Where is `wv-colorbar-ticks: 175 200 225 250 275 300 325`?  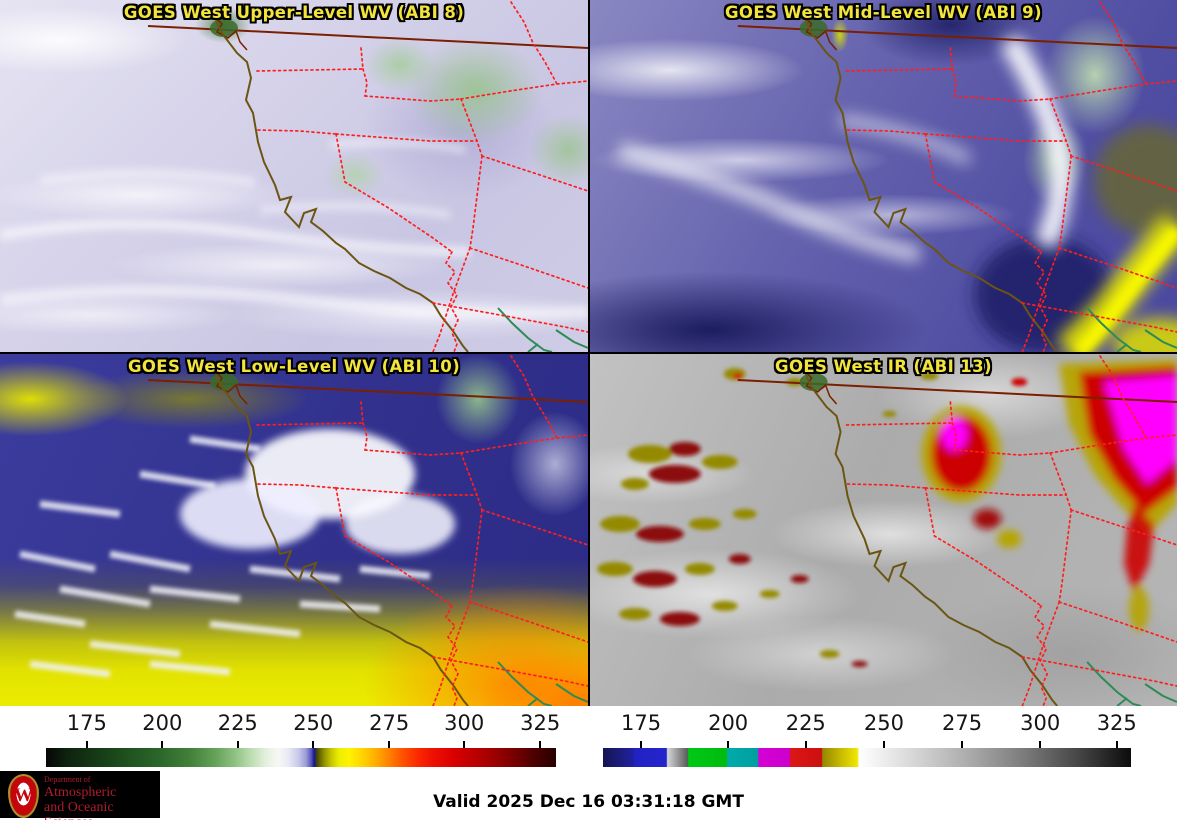 wv-colorbar-ticks: 175 200 225 250 275 300 325 is located at coordinates (303, 740).